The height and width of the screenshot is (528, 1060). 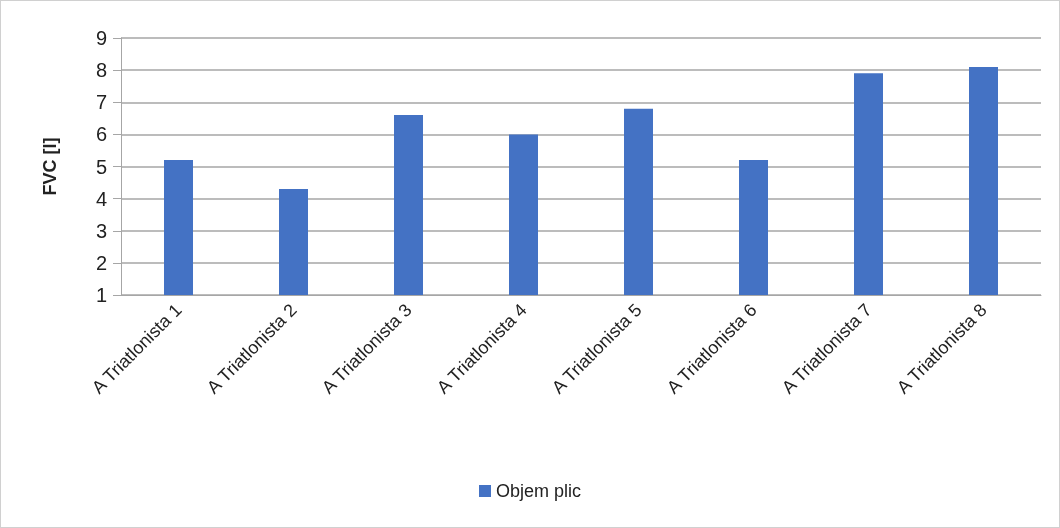 I want to click on legend-label: Objem plic, so click(x=538, y=491).